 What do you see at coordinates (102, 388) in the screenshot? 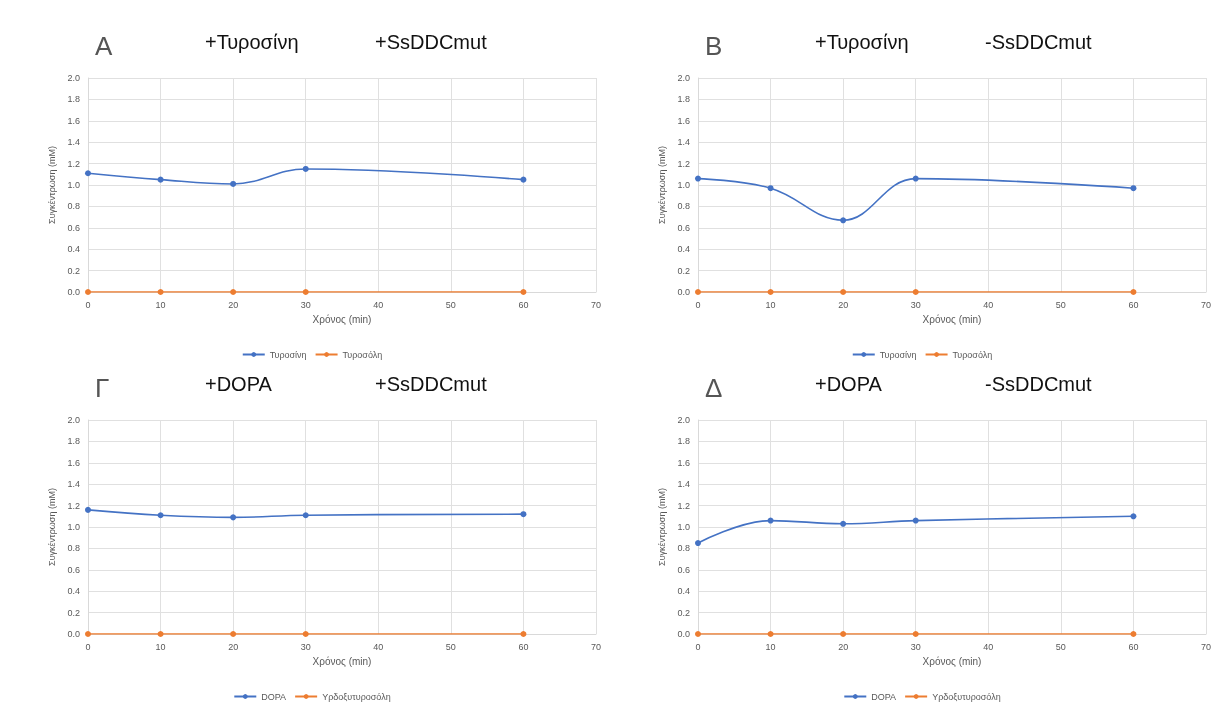
I see `chart-title: Γ` at bounding box center [102, 388].